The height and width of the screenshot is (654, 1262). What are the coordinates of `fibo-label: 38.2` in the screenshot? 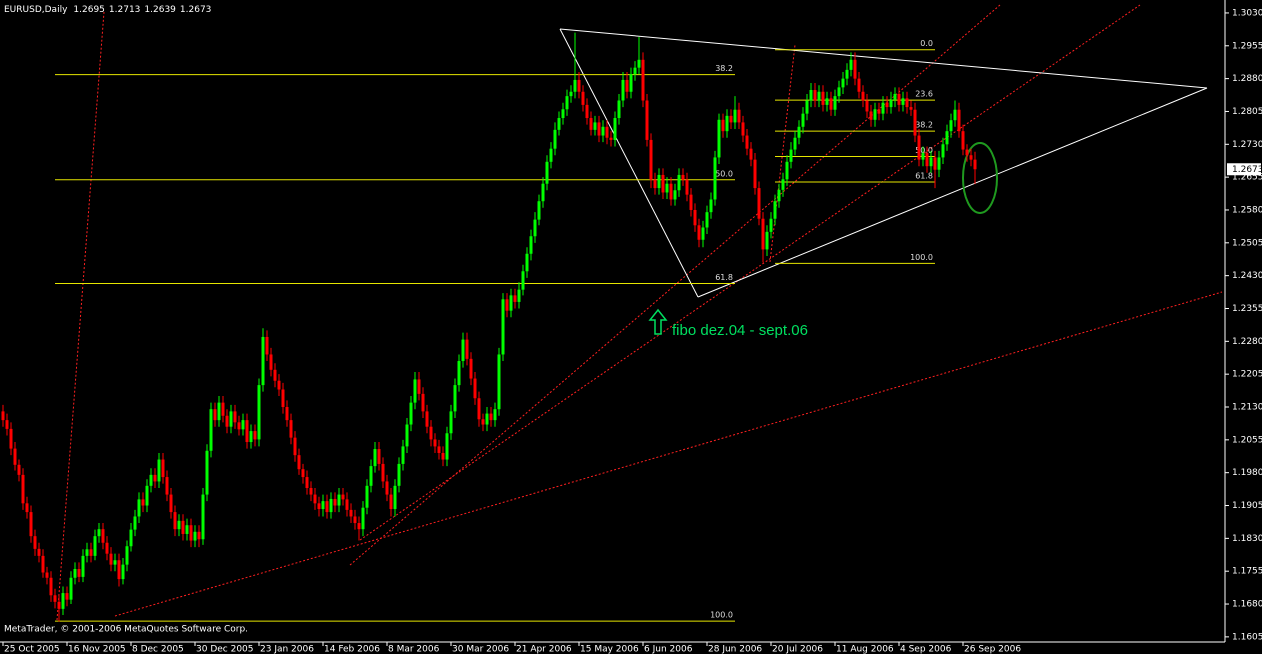 It's located at (924, 125).